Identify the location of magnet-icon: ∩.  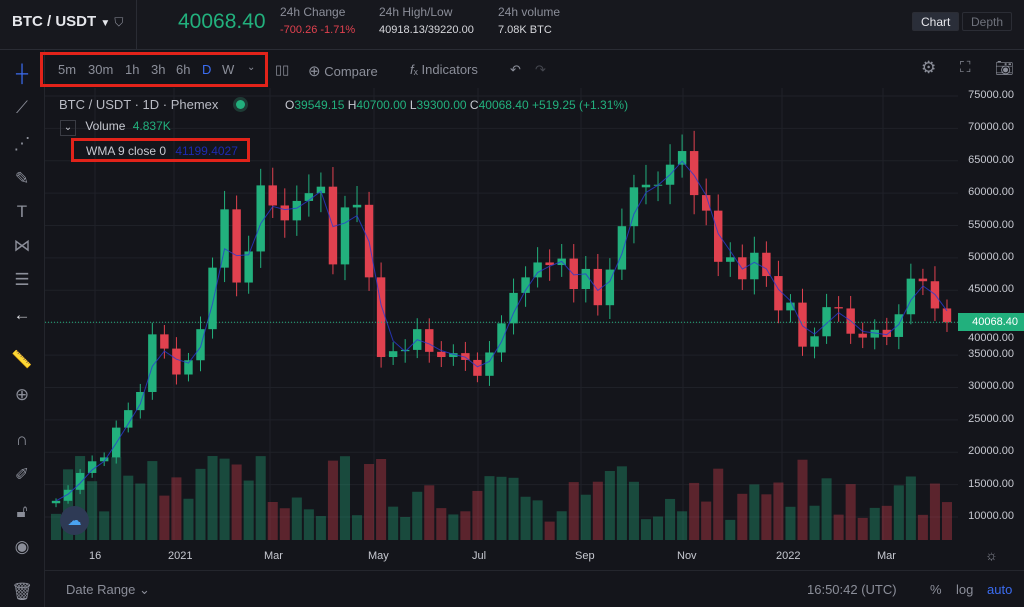
(22, 439).